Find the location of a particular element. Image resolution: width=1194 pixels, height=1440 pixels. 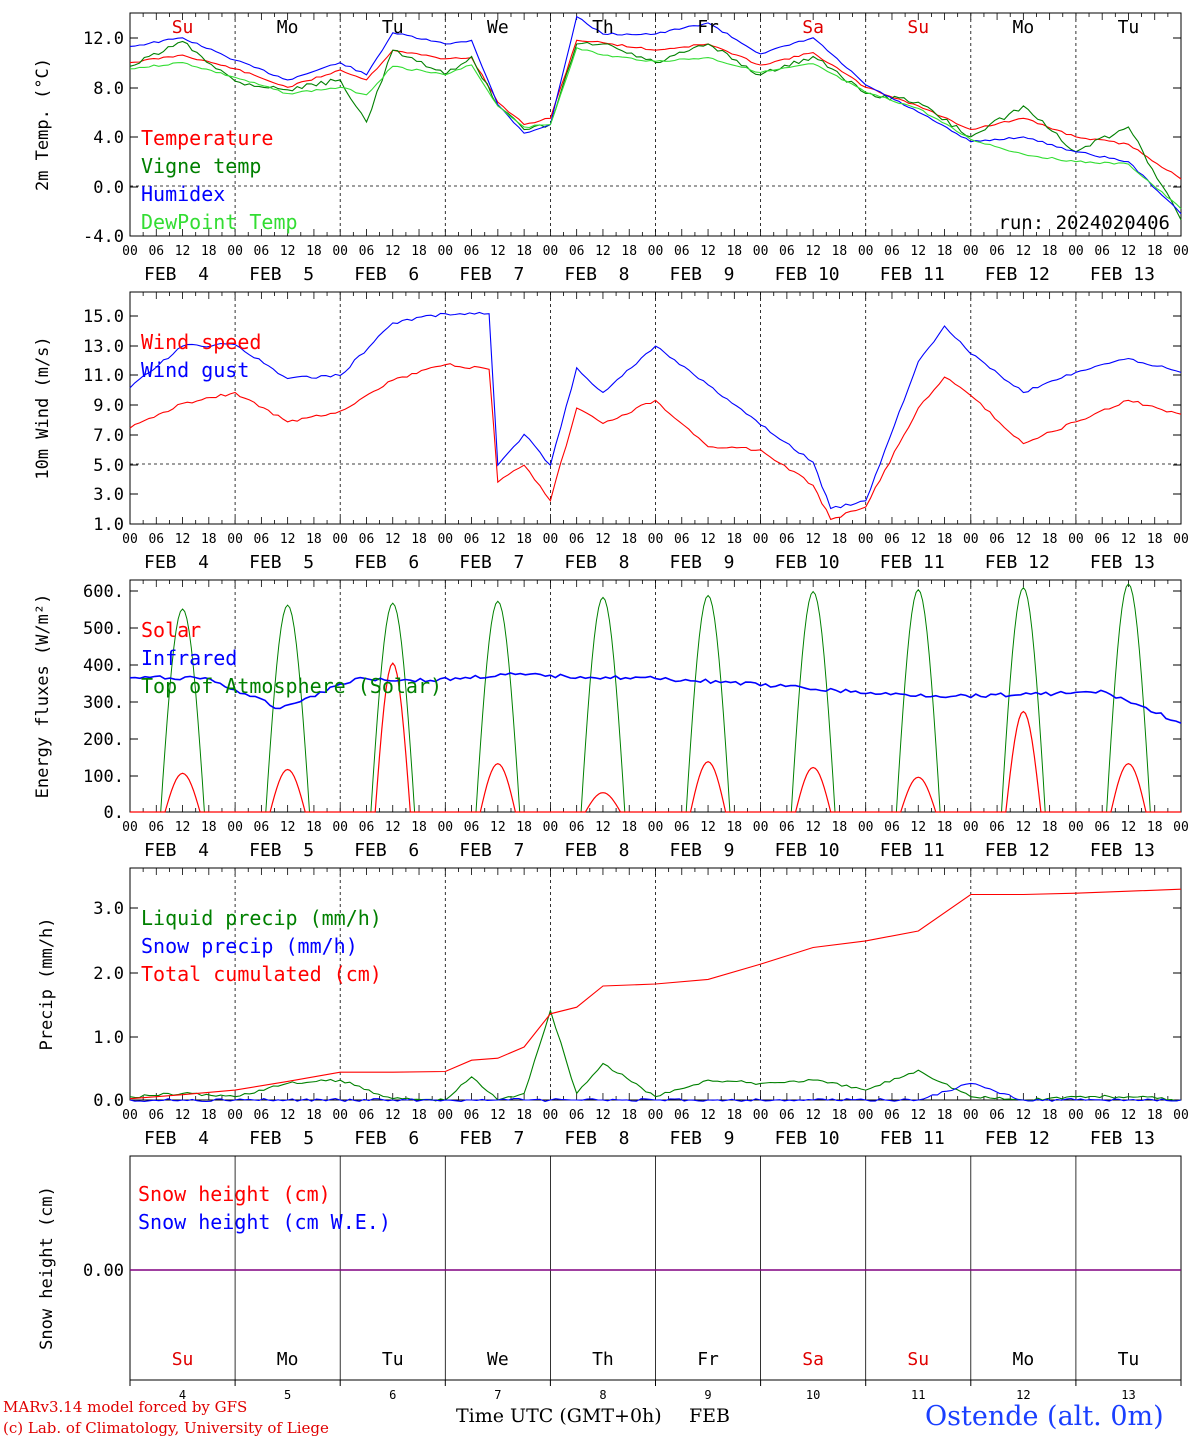

y-tick-label: 400. is located at coordinates (103, 666).